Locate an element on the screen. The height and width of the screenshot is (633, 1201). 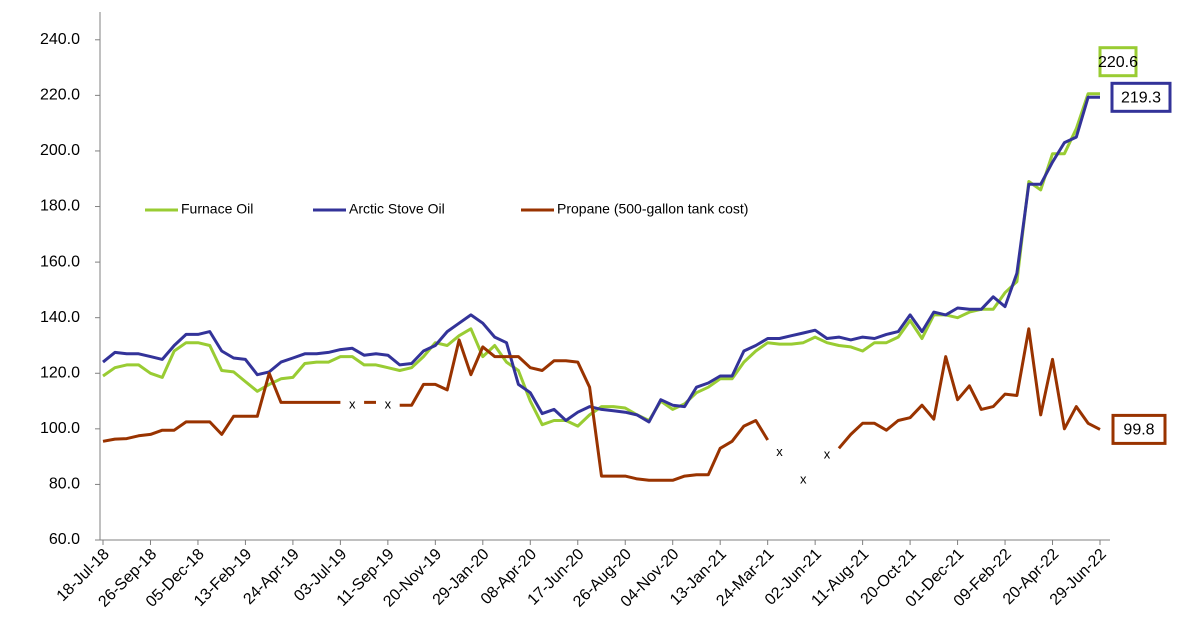
y-tick-label: 180.0 is located at coordinates (60, 206).